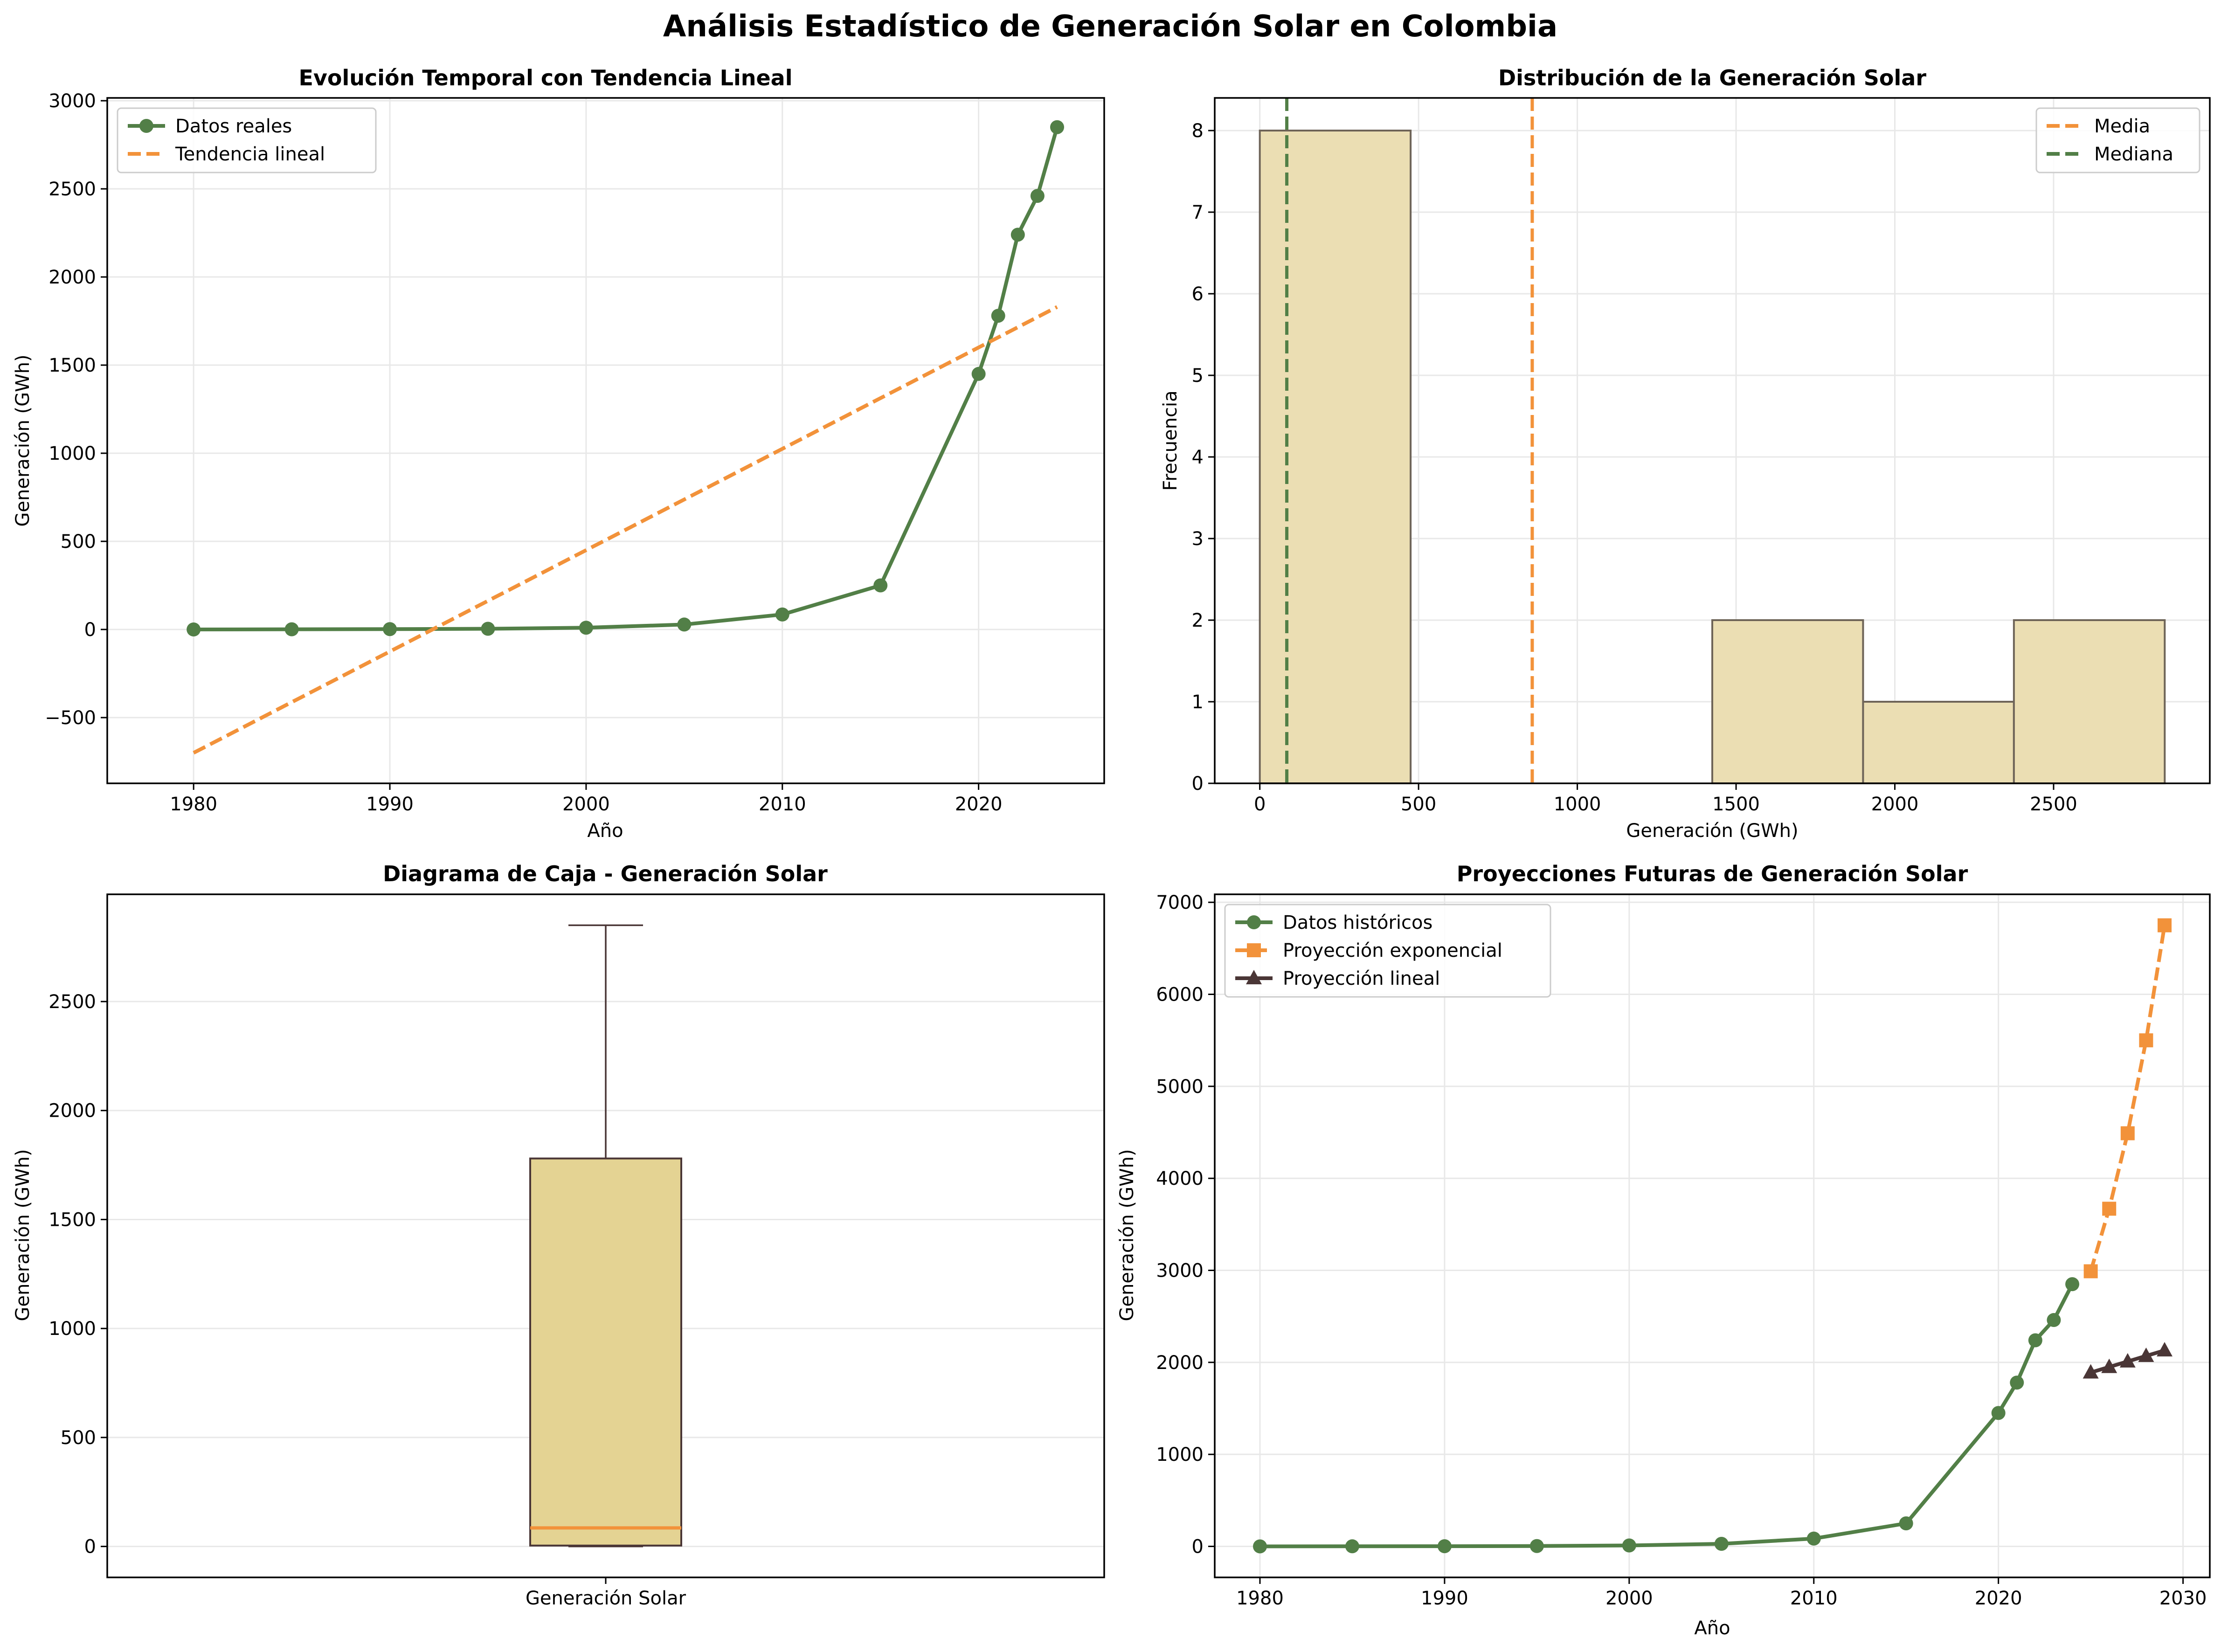 Image resolution: width=2221 pixels, height=1652 pixels. What do you see at coordinates (625, 530) in the screenshot?
I see `series-line` at bounding box center [625, 530].